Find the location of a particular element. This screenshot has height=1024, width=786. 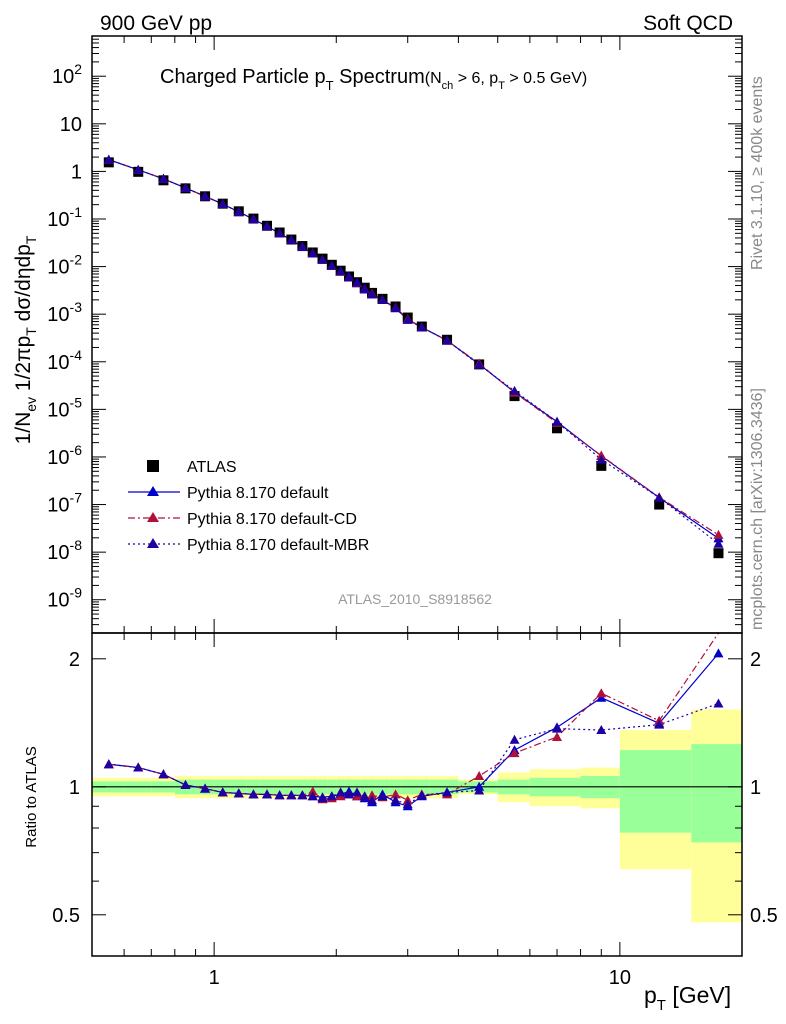

legend-label-1: Pythia 8.170 default is located at coordinates (258, 493).